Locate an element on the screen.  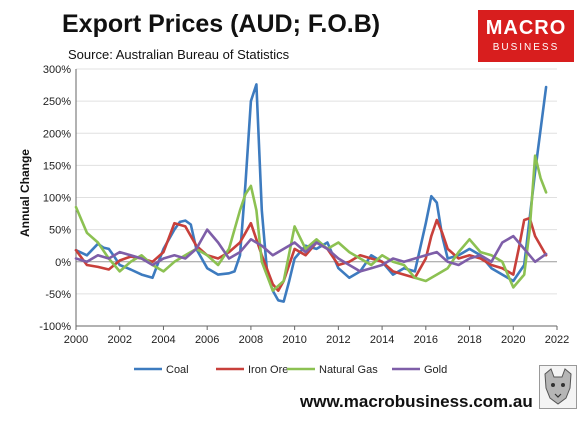
macrobusiness-logo: MACRO BUSINESS is located at coordinates (526, 36).